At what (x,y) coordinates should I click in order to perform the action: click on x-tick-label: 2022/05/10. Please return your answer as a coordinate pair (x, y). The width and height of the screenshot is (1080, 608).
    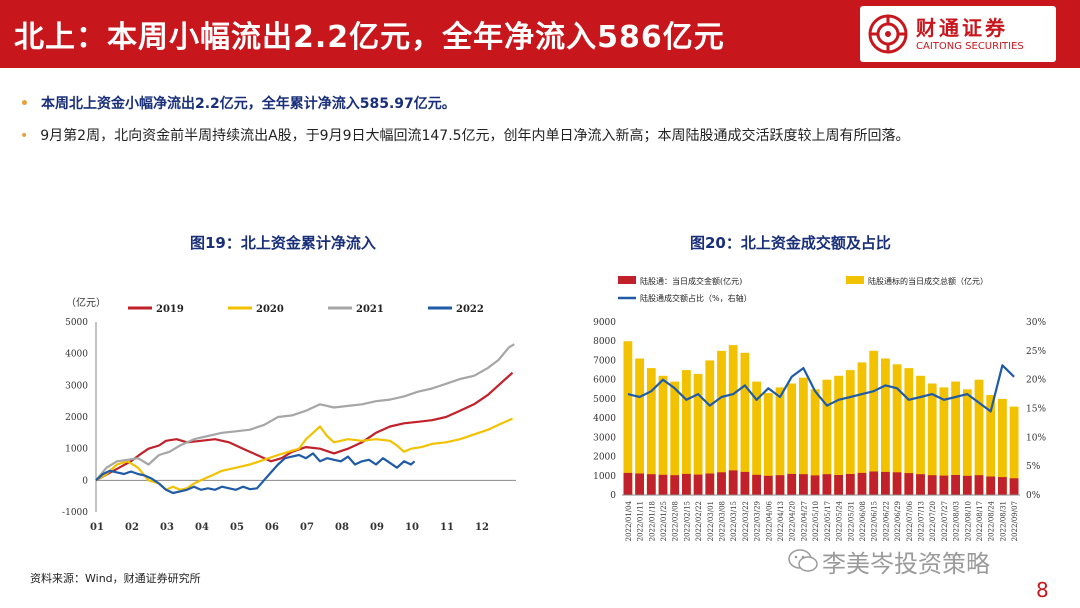
    Looking at the image, I should click on (816, 521).